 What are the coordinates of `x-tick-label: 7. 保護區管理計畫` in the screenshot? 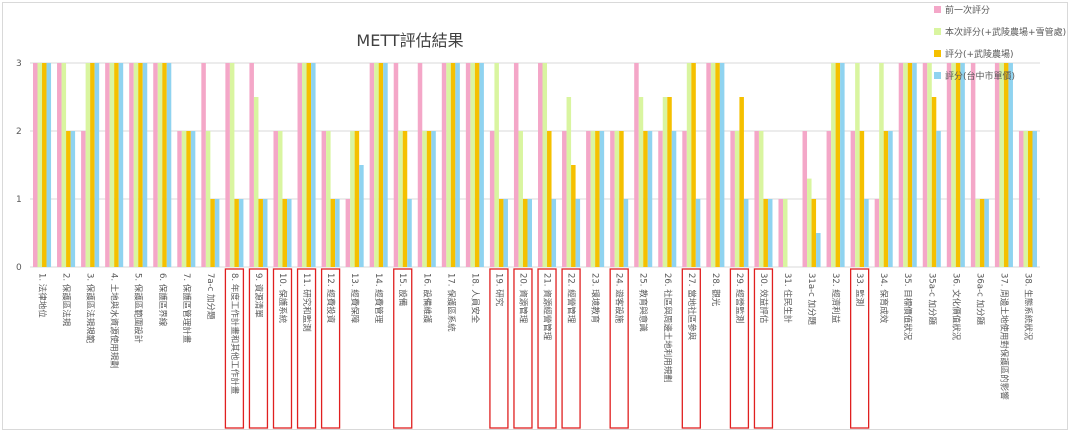 It's located at (186, 308).